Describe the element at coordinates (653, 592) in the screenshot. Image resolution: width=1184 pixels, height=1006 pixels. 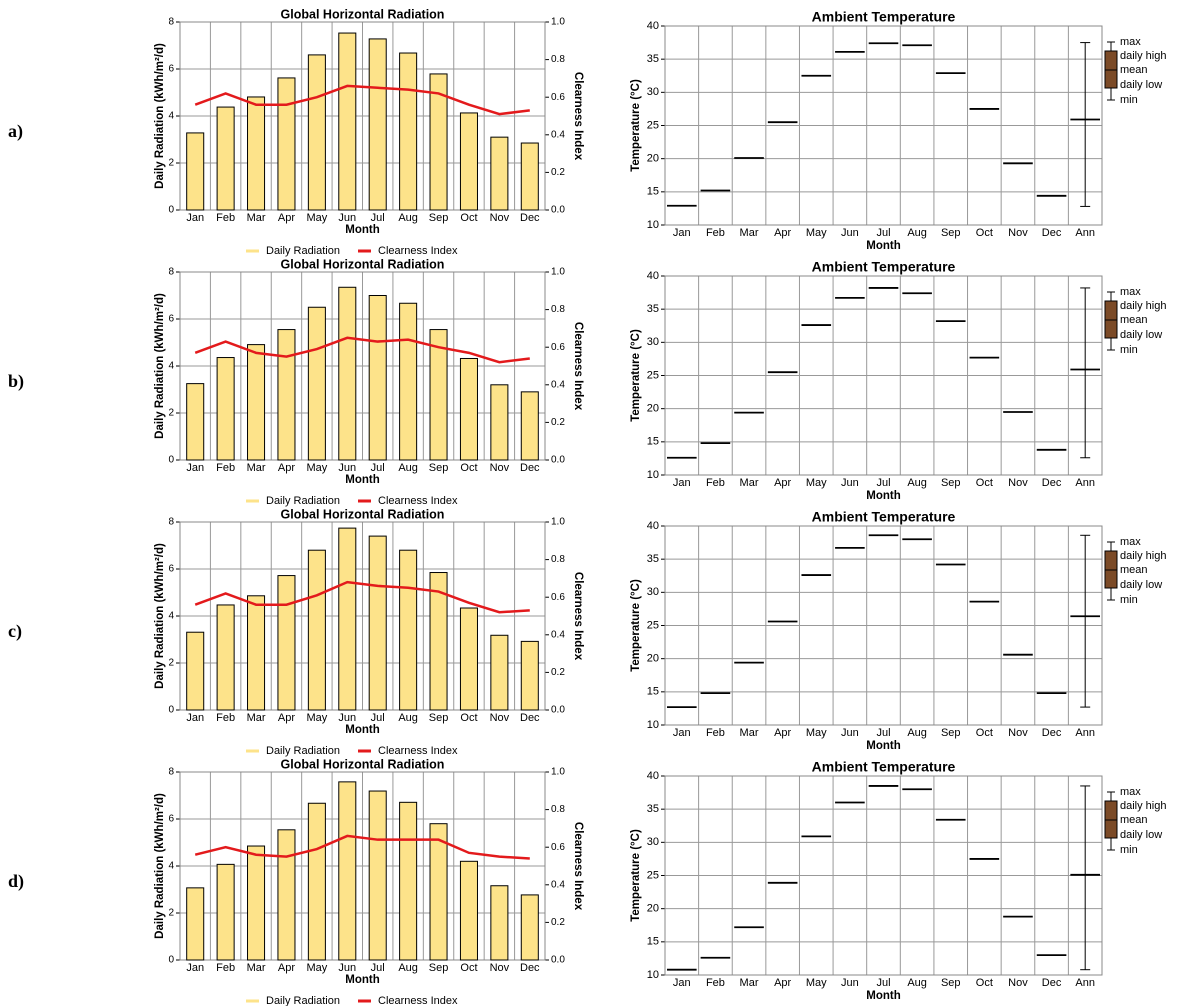
I see `y-tick-label: 30` at that location.